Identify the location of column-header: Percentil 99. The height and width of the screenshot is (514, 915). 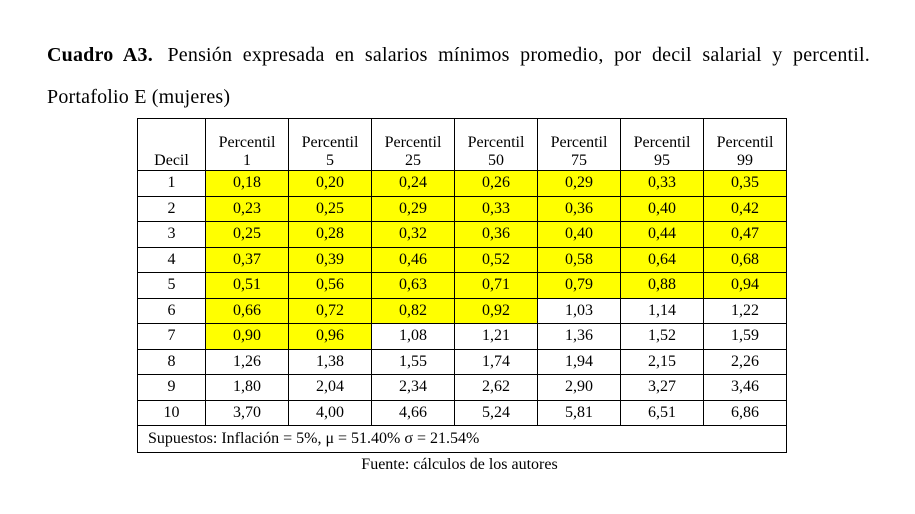
(745, 144).